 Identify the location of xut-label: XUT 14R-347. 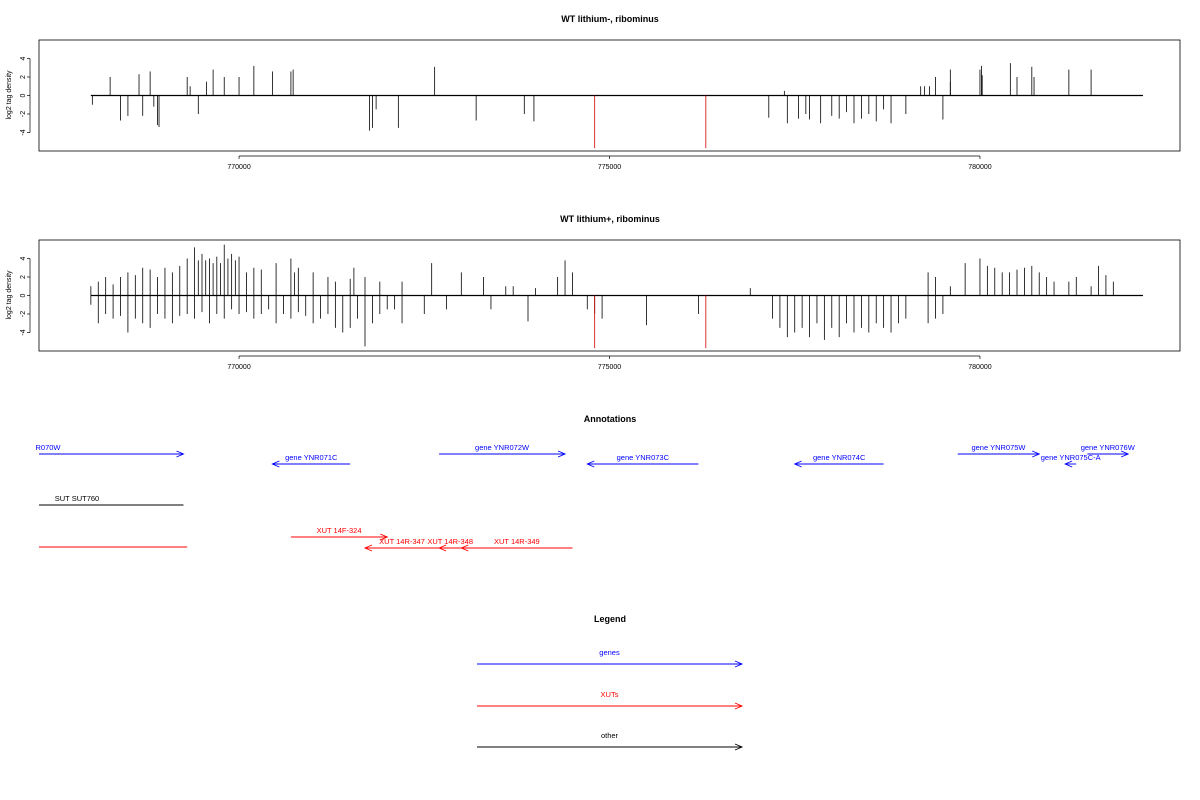
(402, 541).